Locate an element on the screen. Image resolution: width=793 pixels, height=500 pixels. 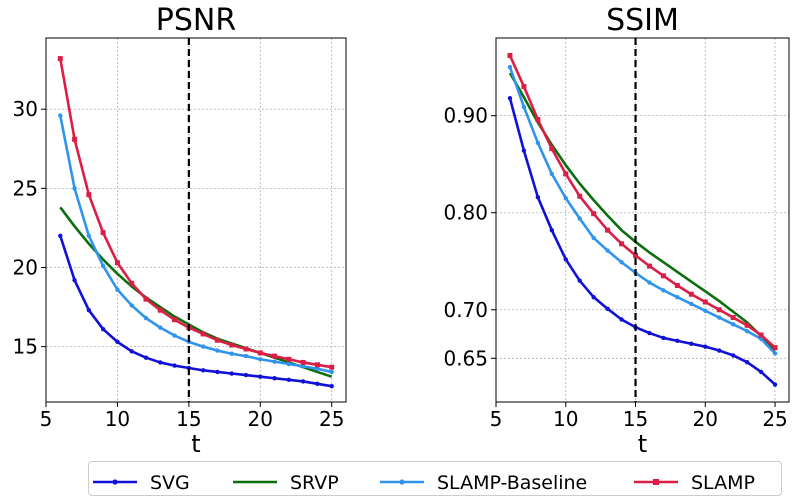
x-tick-label: 15 is located at coordinates (188, 419).